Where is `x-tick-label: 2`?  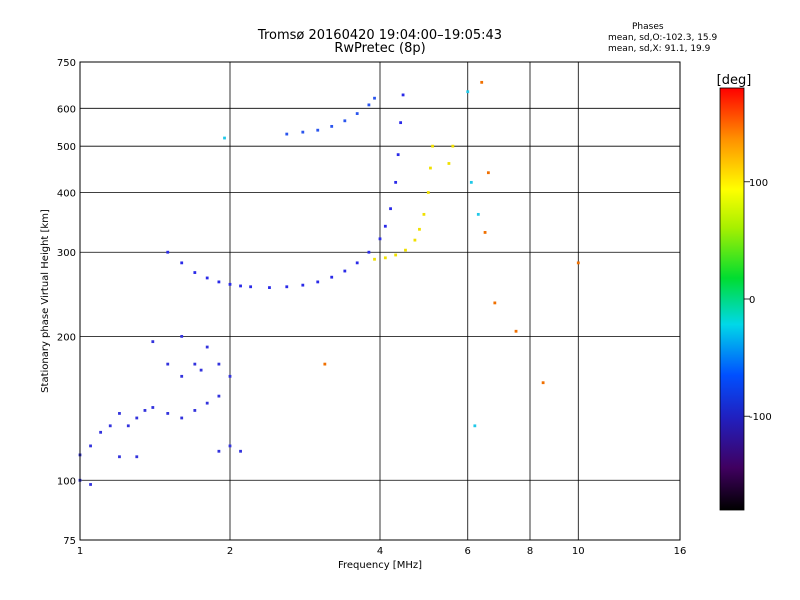
x-tick-label: 2 is located at coordinates (230, 551).